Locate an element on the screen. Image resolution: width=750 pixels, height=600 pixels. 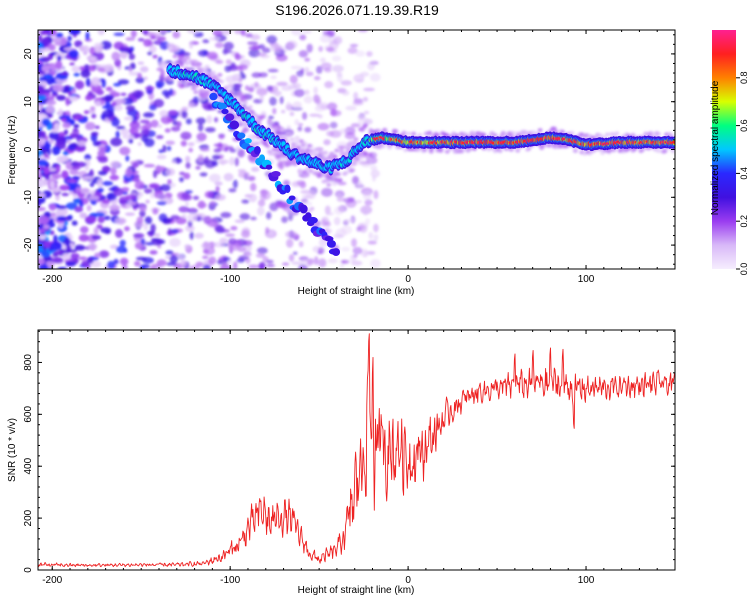
x-tick-label: 0 is located at coordinates (408, 279).